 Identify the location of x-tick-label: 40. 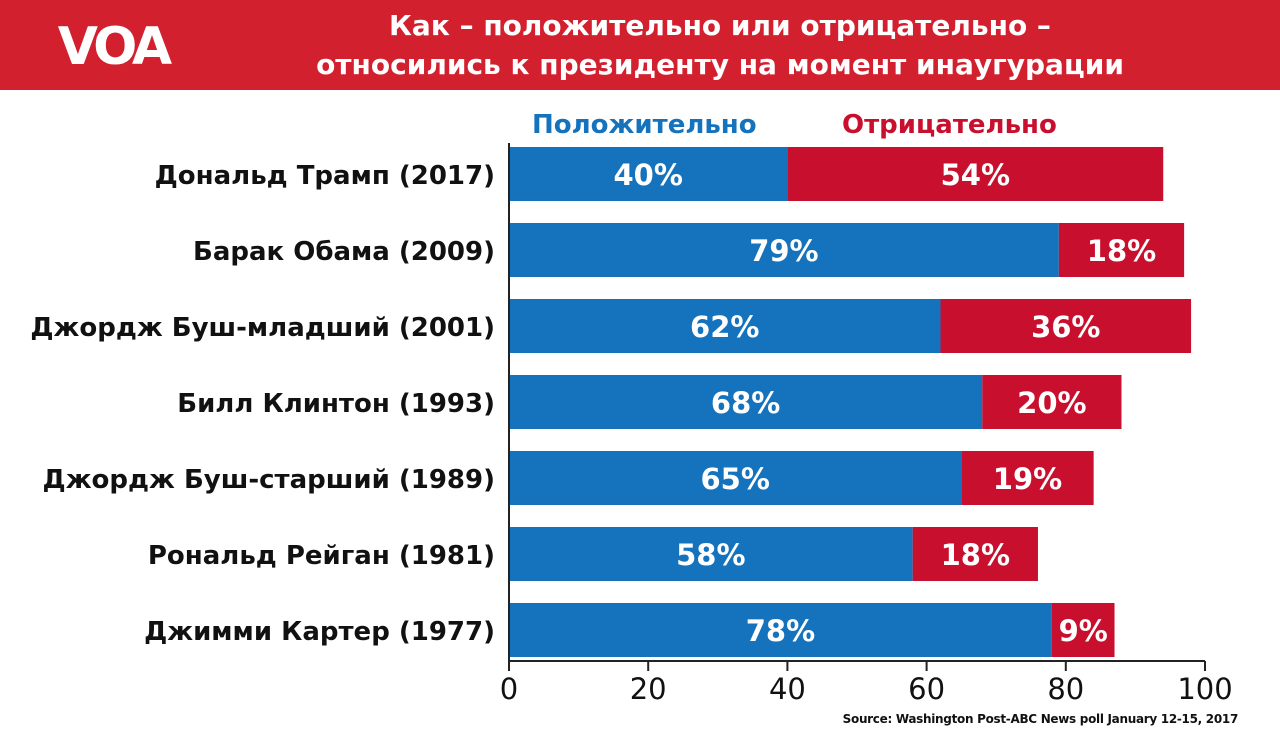
(787, 689).